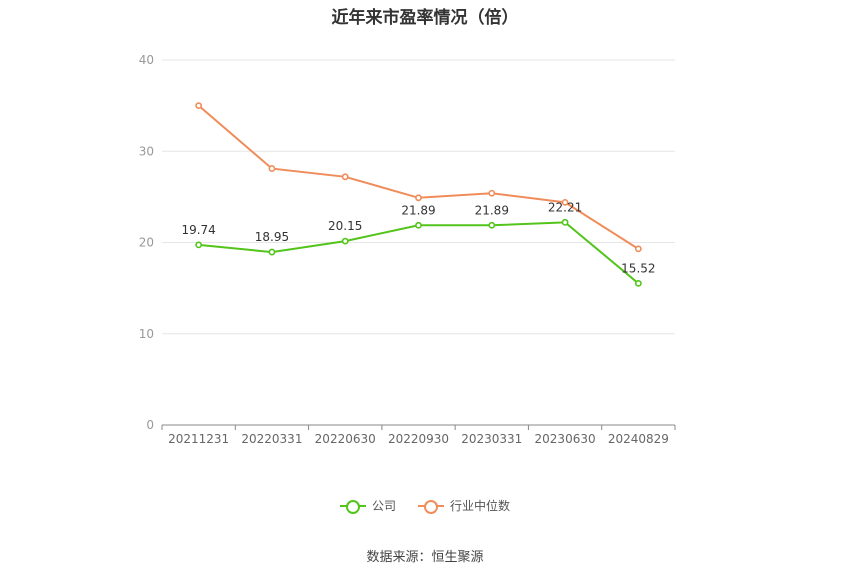 This screenshot has width=850, height=575. I want to click on y-tick-label: 10, so click(146, 334).